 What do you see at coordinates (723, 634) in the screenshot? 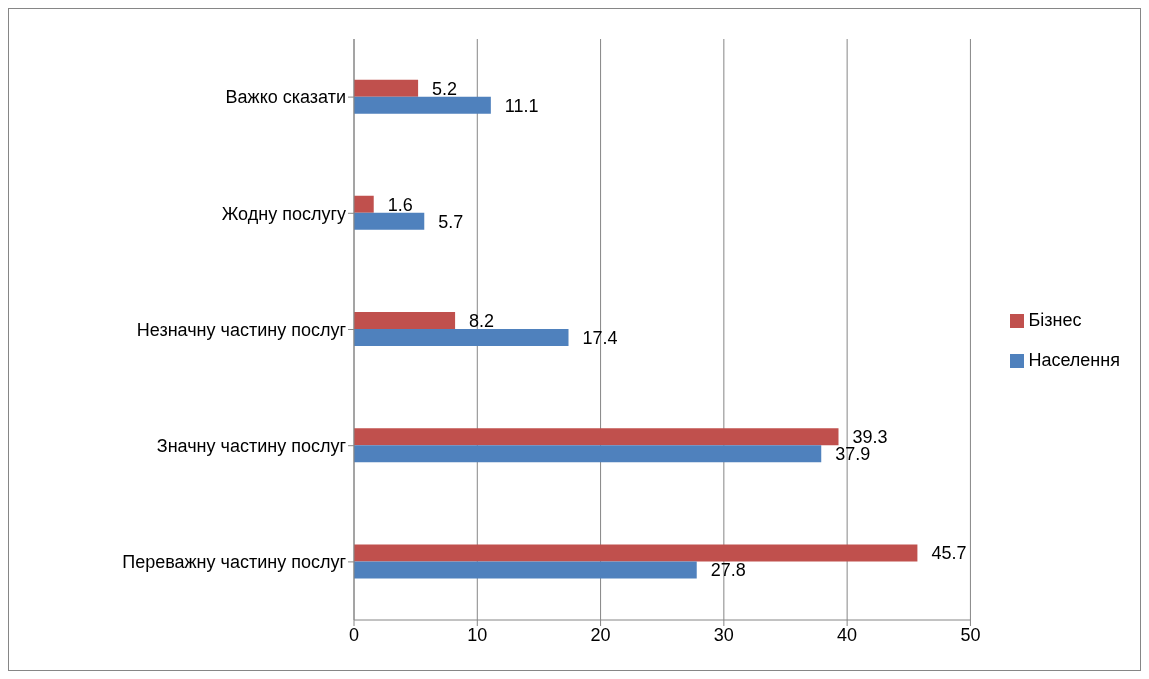
I see `x-tick-label: 30` at bounding box center [723, 634].